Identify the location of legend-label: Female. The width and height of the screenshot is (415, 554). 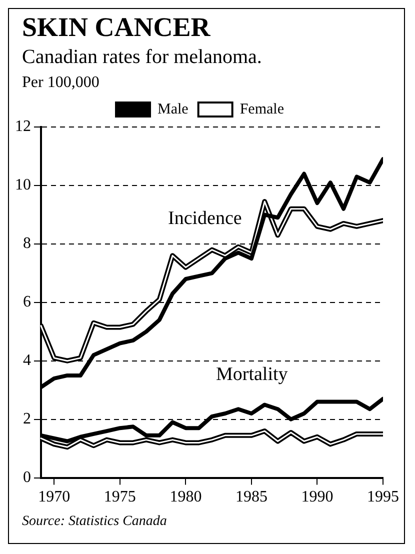
(262, 109).